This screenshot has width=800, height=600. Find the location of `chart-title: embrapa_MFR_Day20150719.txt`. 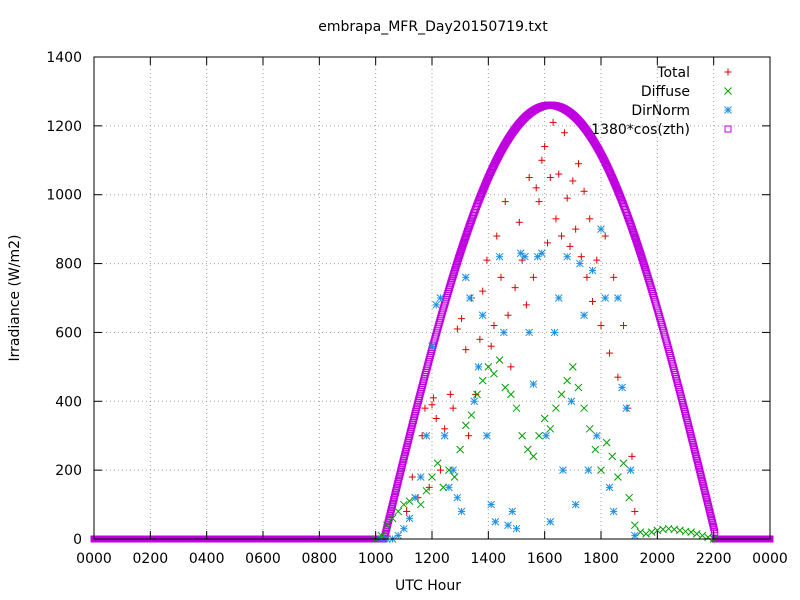

chart-title: embrapa_MFR_Day20150719.txt is located at coordinates (433, 27).